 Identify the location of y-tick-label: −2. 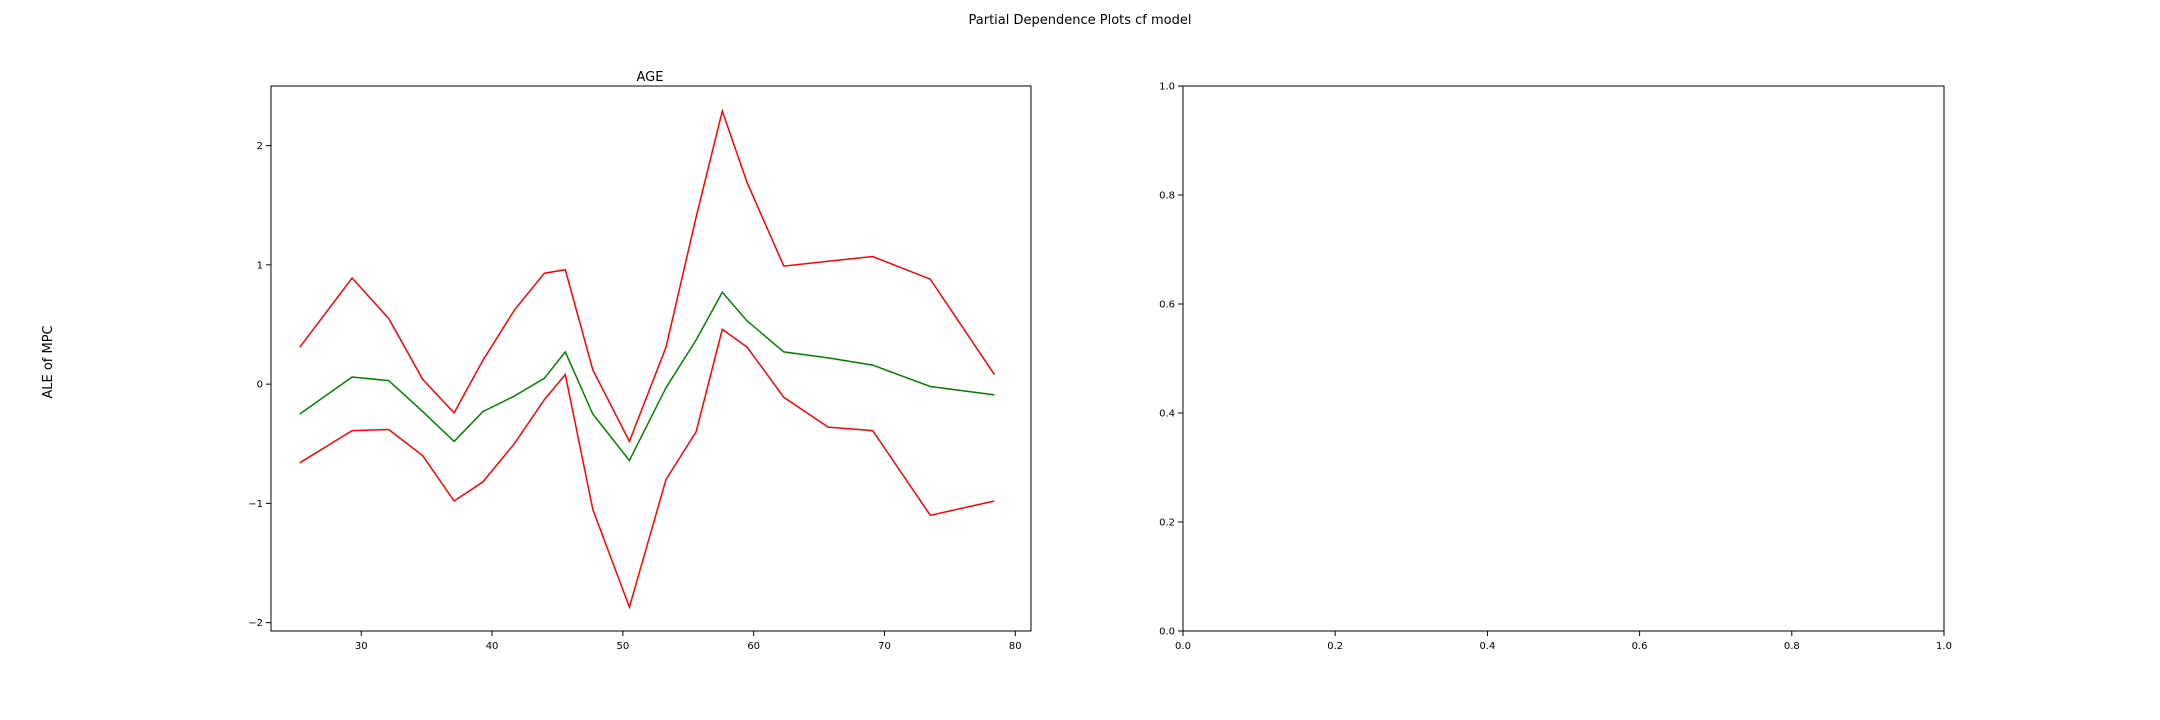
(255, 623).